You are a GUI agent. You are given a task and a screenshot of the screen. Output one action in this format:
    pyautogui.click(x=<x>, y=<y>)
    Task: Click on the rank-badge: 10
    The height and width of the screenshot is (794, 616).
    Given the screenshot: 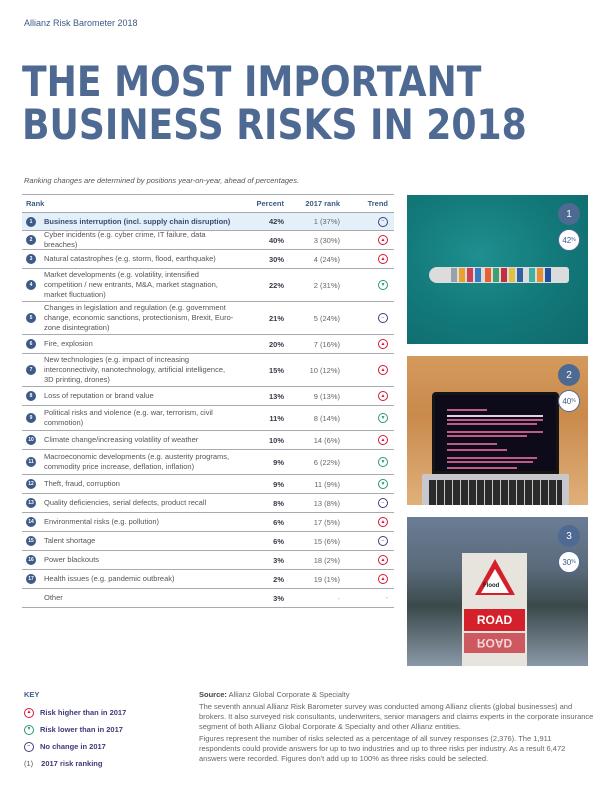 What is the action you would take?
    pyautogui.click(x=31, y=440)
    